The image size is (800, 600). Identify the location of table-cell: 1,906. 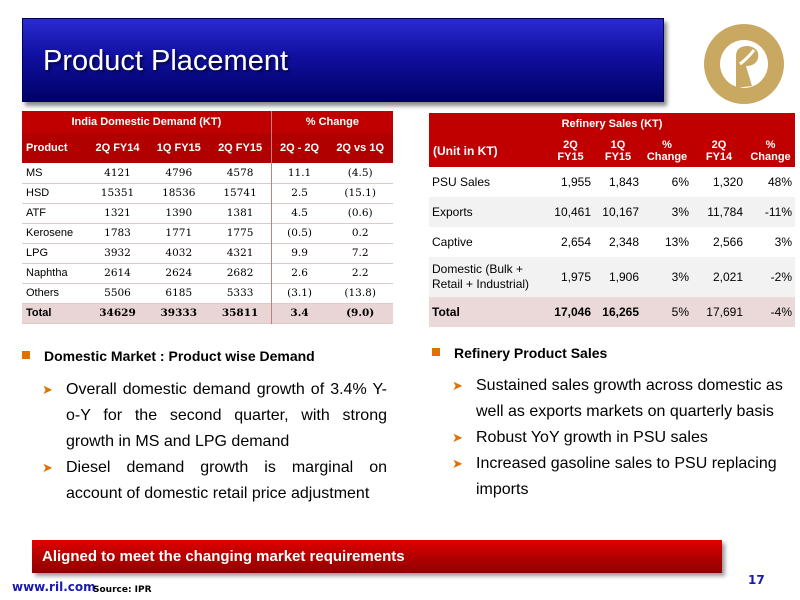
(618, 277).